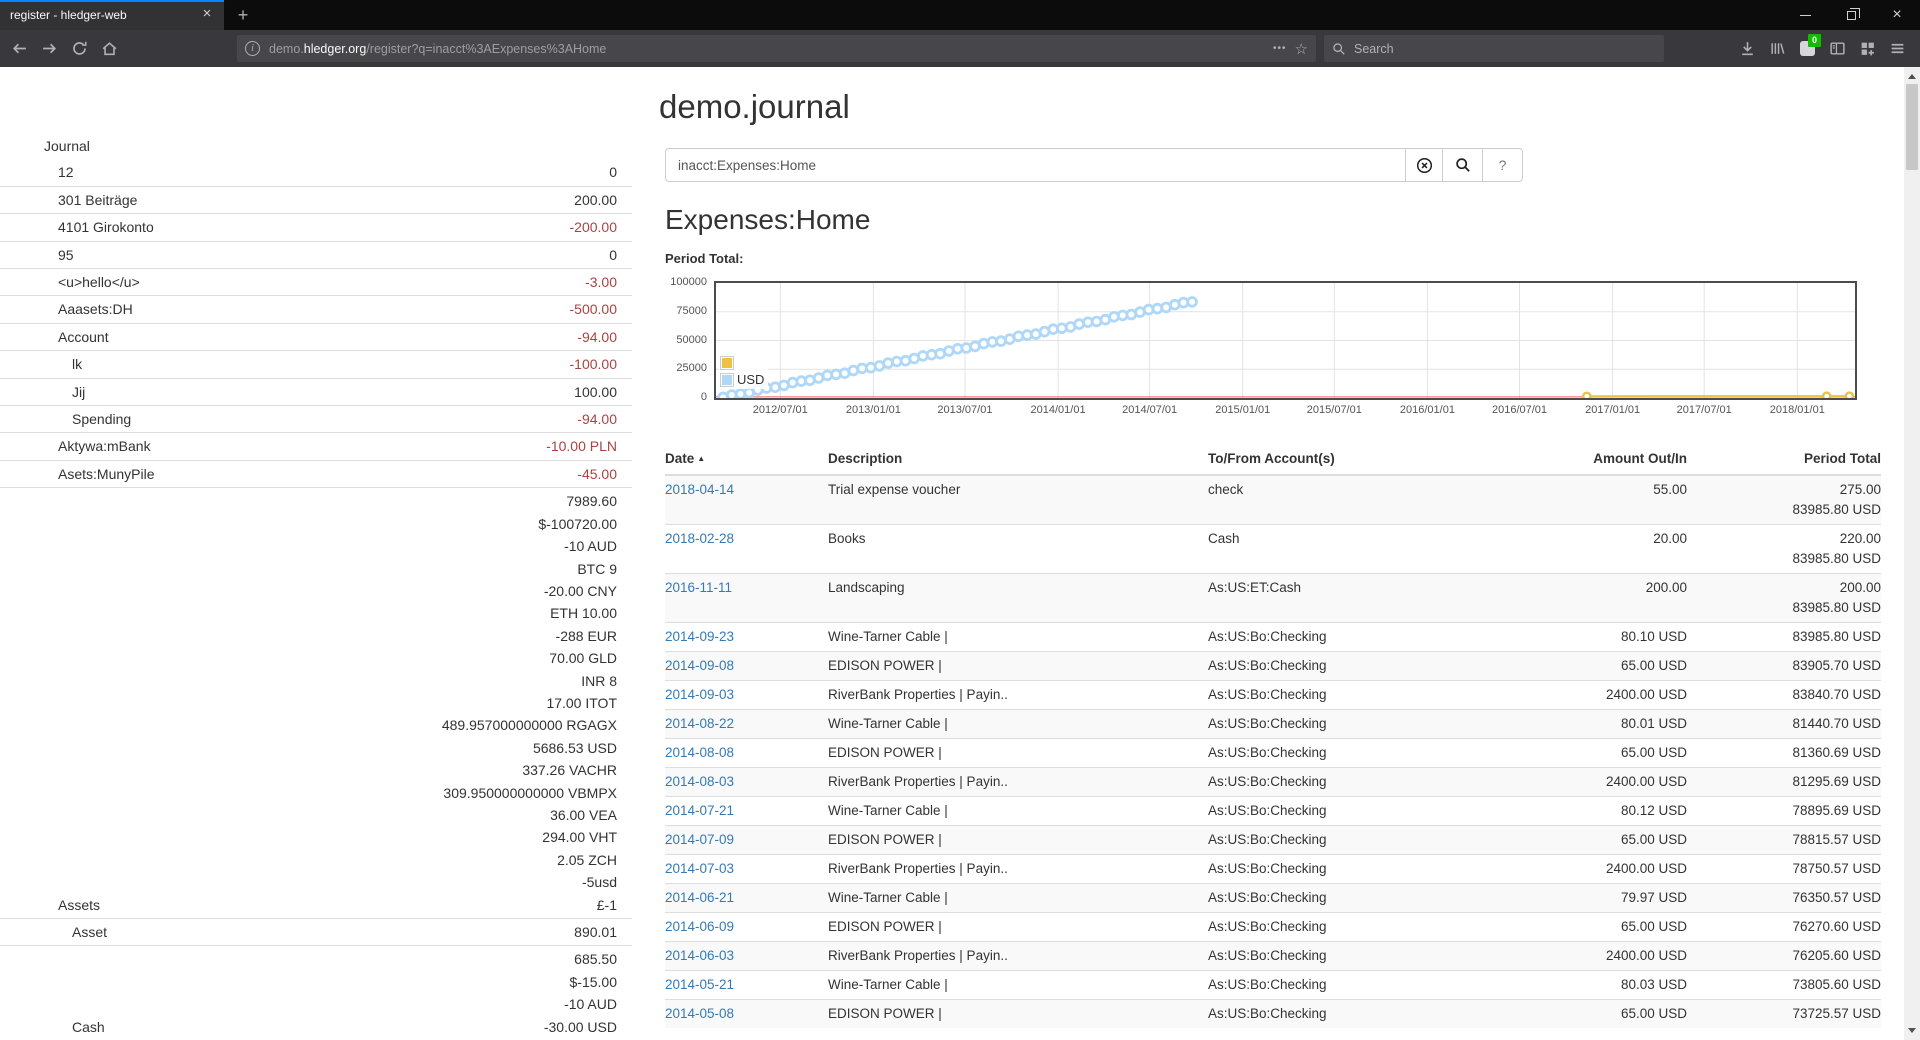 Image resolution: width=1920 pixels, height=1040 pixels. Describe the element at coordinates (316, 931) in the screenshot. I see `sidebar-account-row: Asset 890.01` at that location.